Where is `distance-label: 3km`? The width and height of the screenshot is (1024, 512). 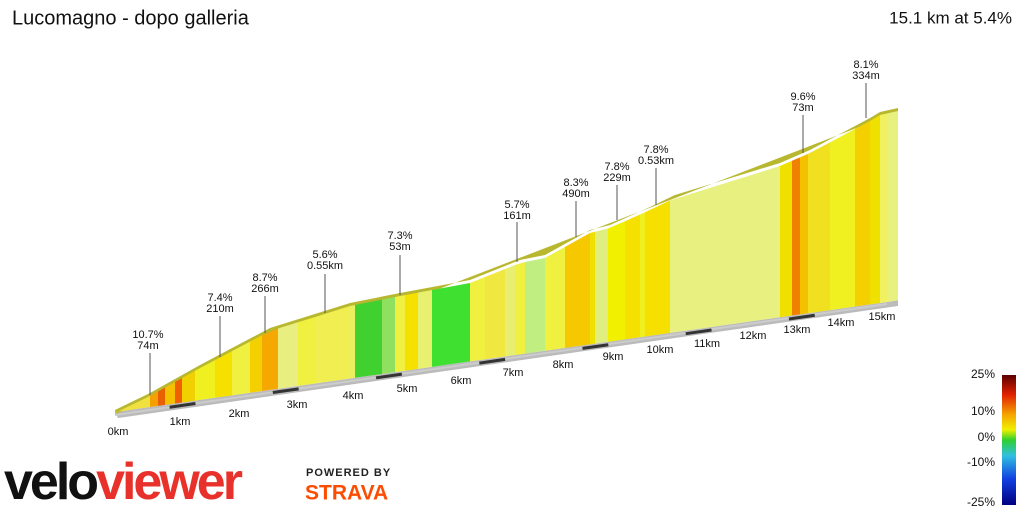 distance-label: 3km is located at coordinates (297, 405).